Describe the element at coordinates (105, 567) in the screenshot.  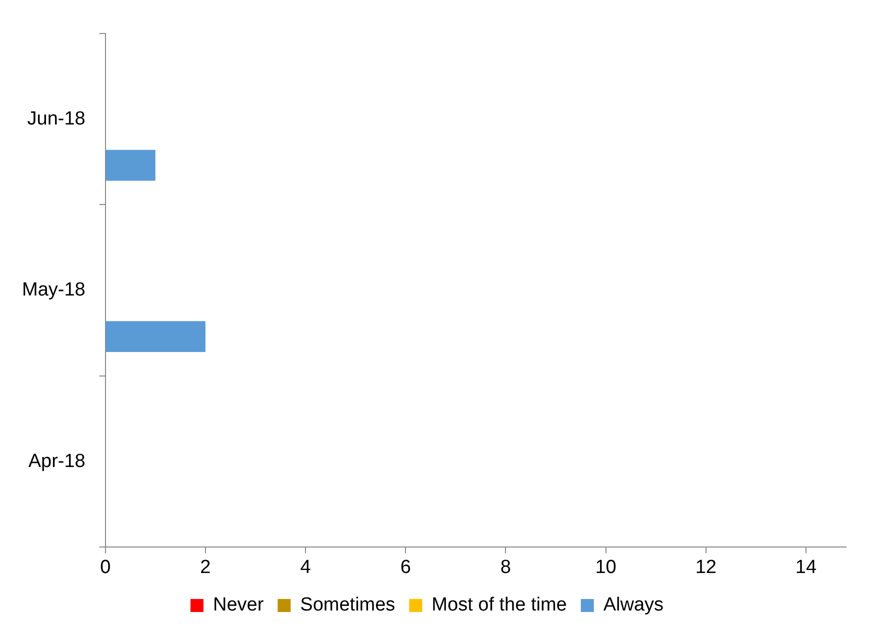
I see `x-tick-label: 0` at that location.